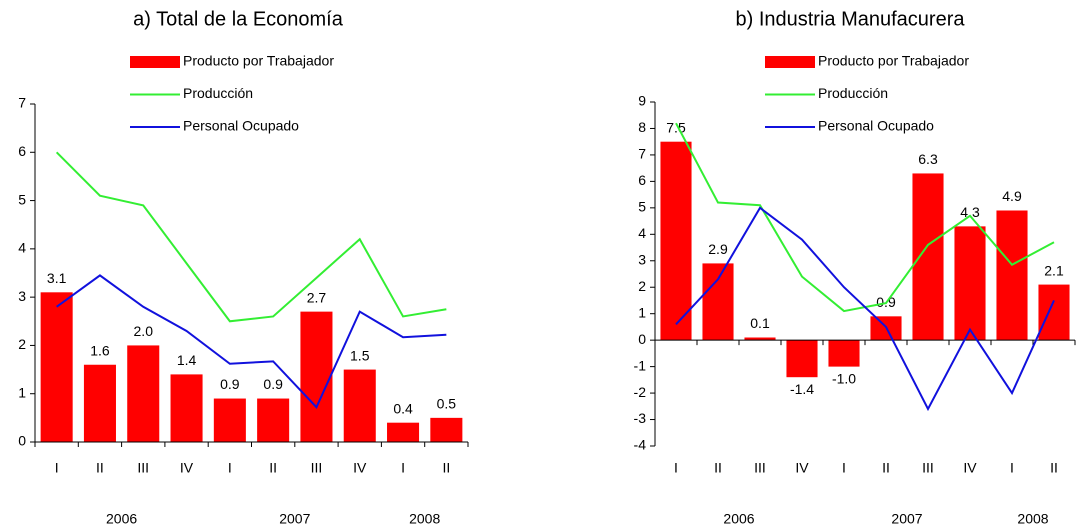 Image resolution: width=1076 pixels, height=531 pixels. Describe the element at coordinates (317, 297) in the screenshot. I see `data-label: 2.7` at that location.